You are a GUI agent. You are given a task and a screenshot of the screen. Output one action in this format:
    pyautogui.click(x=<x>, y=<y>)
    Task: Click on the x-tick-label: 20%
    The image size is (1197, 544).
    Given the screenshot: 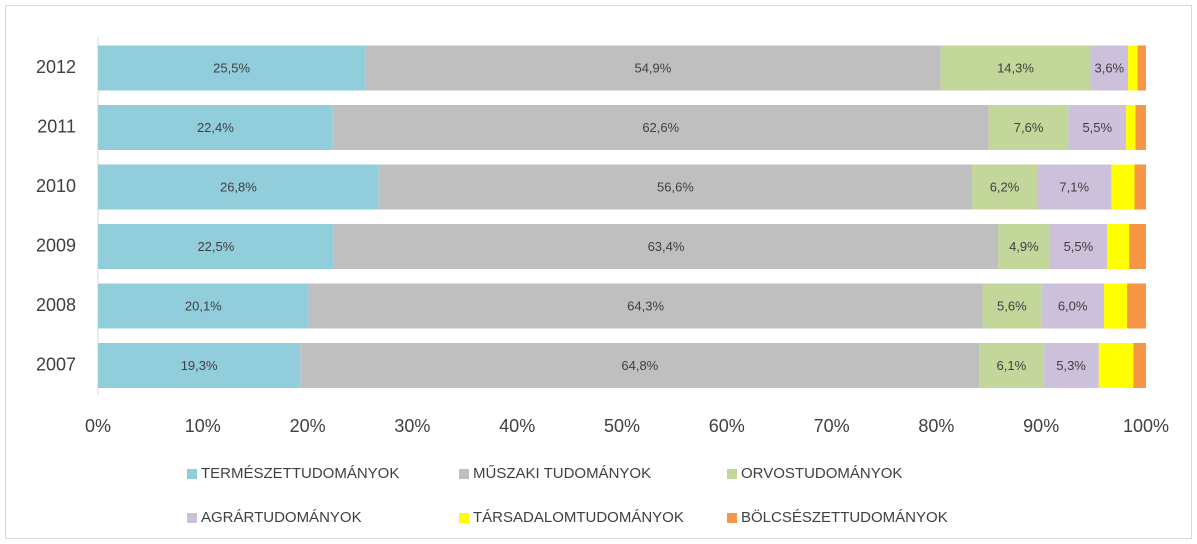 What is the action you would take?
    pyautogui.click(x=308, y=426)
    